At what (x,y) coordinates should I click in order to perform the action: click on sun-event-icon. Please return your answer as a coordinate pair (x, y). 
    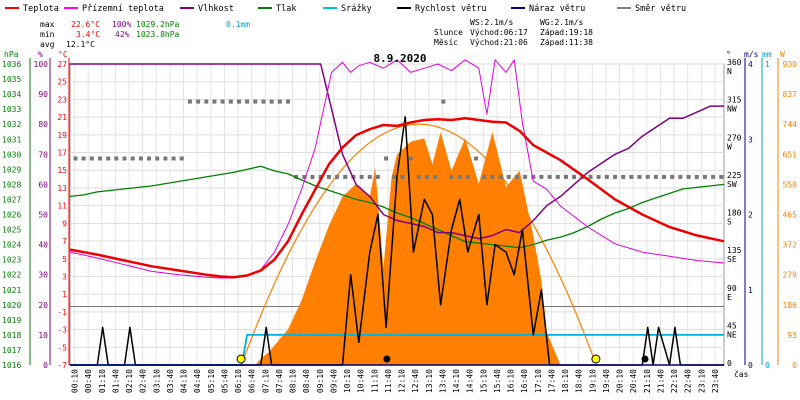
    Looking at the image, I should click on (596, 359).